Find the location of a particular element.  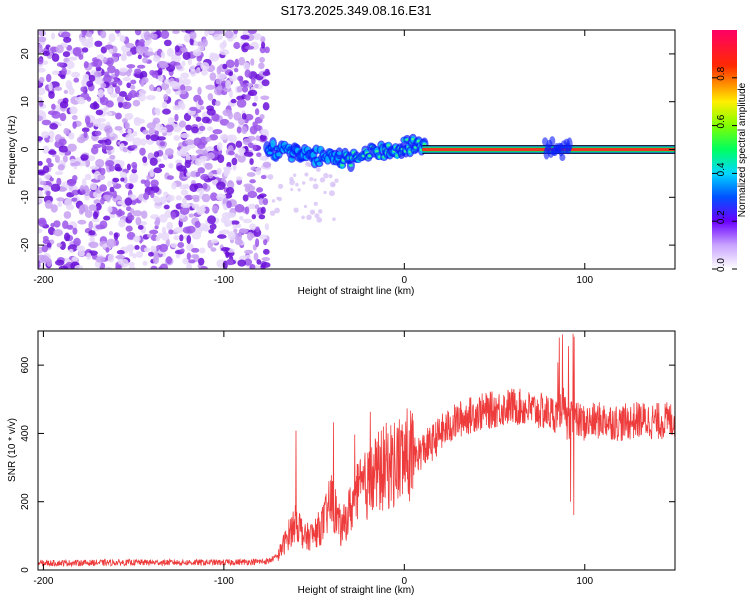

snr-xtick-label: -200 is located at coordinates (43, 581).